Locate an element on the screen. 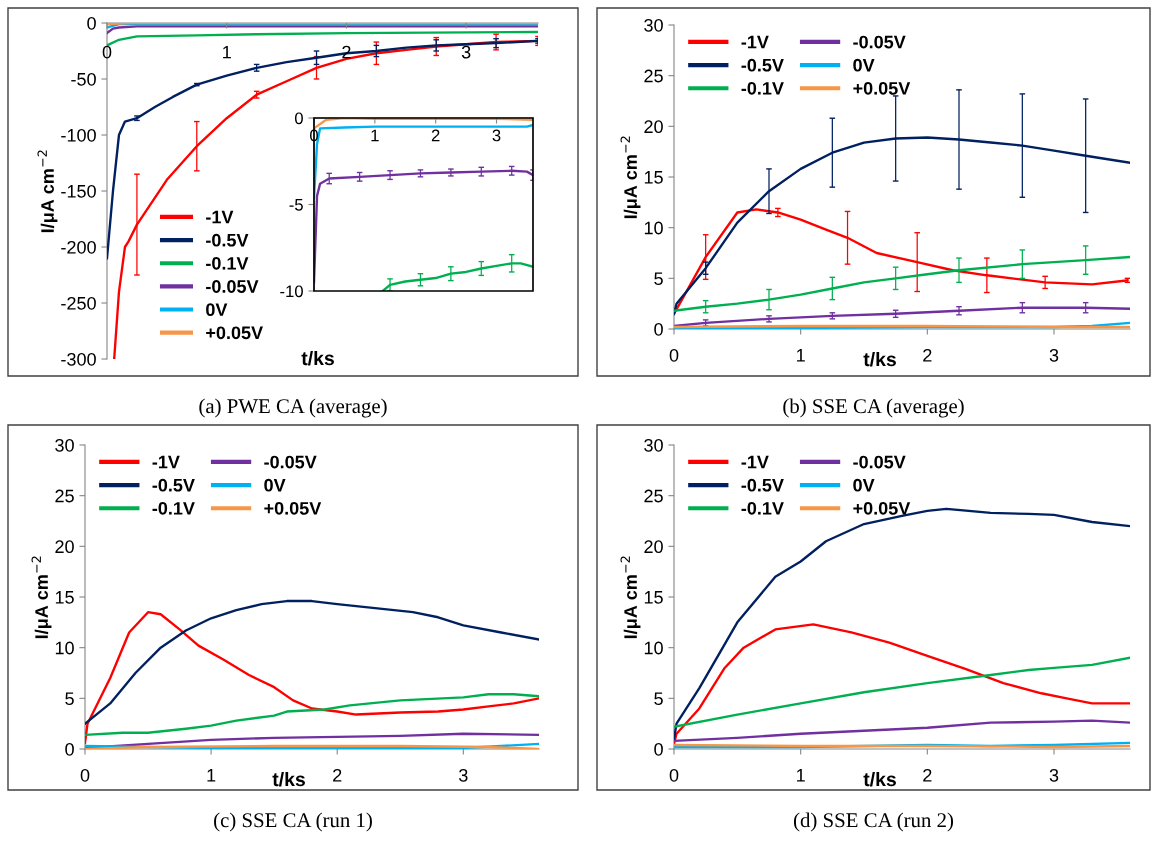  y-tick-label: -250 is located at coordinates (78, 303).